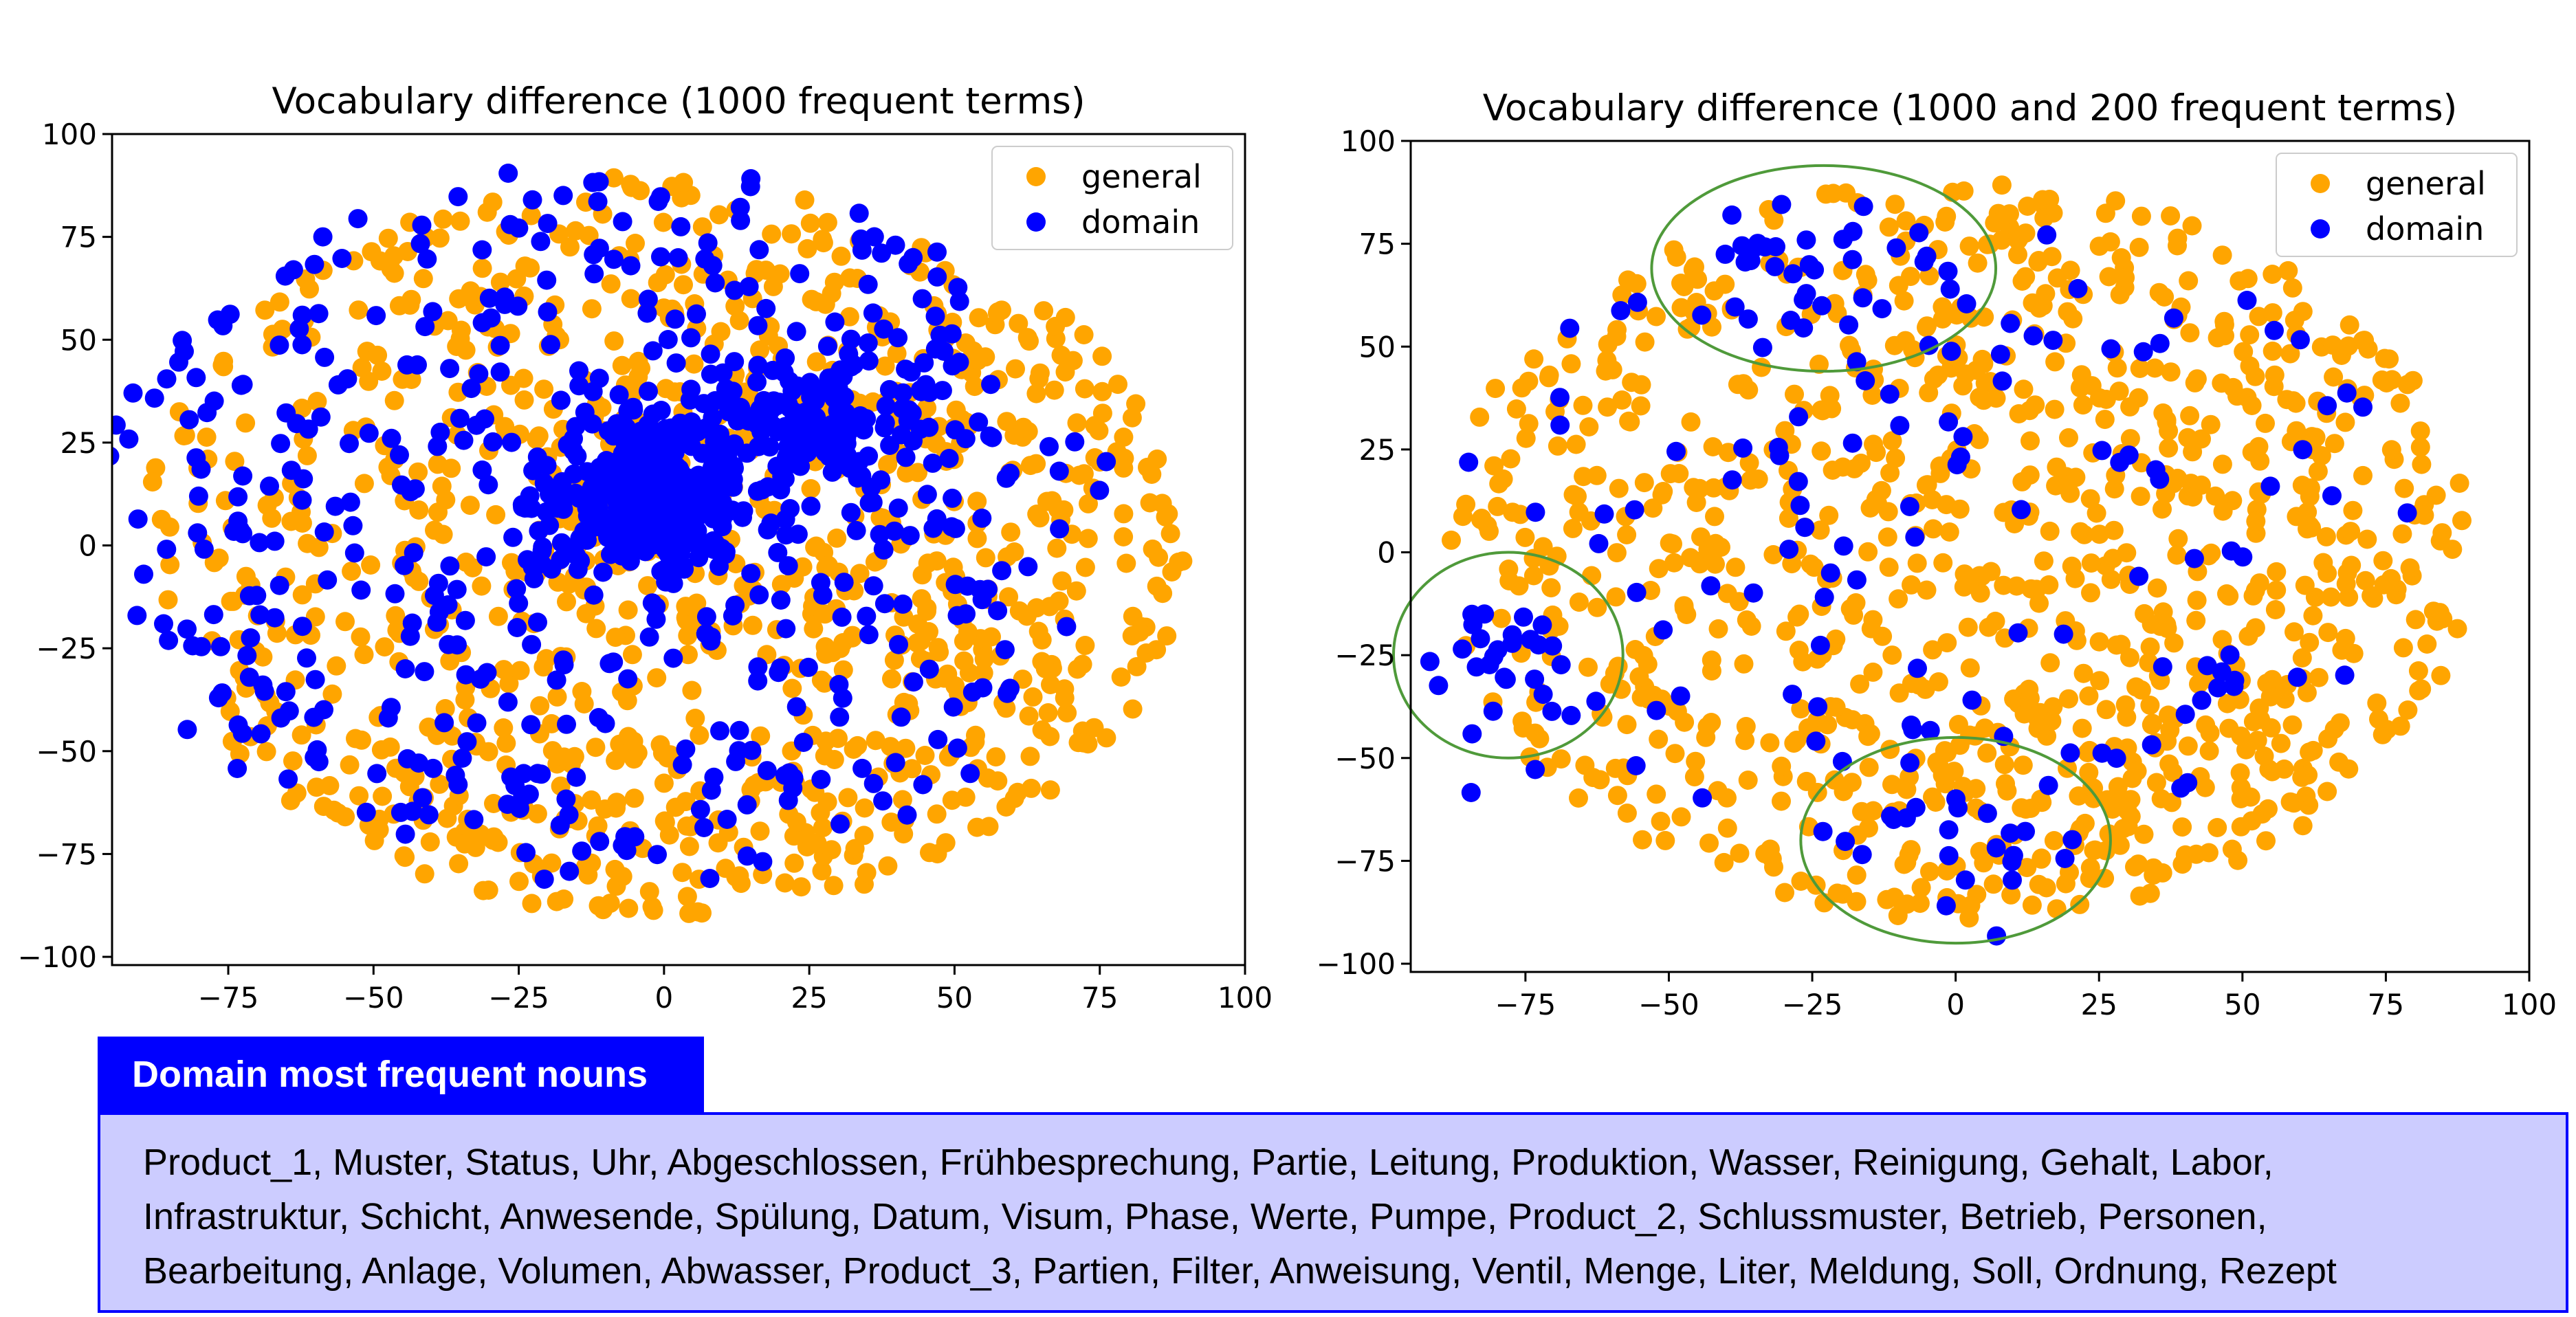 Image resolution: width=2576 pixels, height=1317 pixels. What do you see at coordinates (1368, 141) in the screenshot?
I see `y-tick-label: 100` at bounding box center [1368, 141].